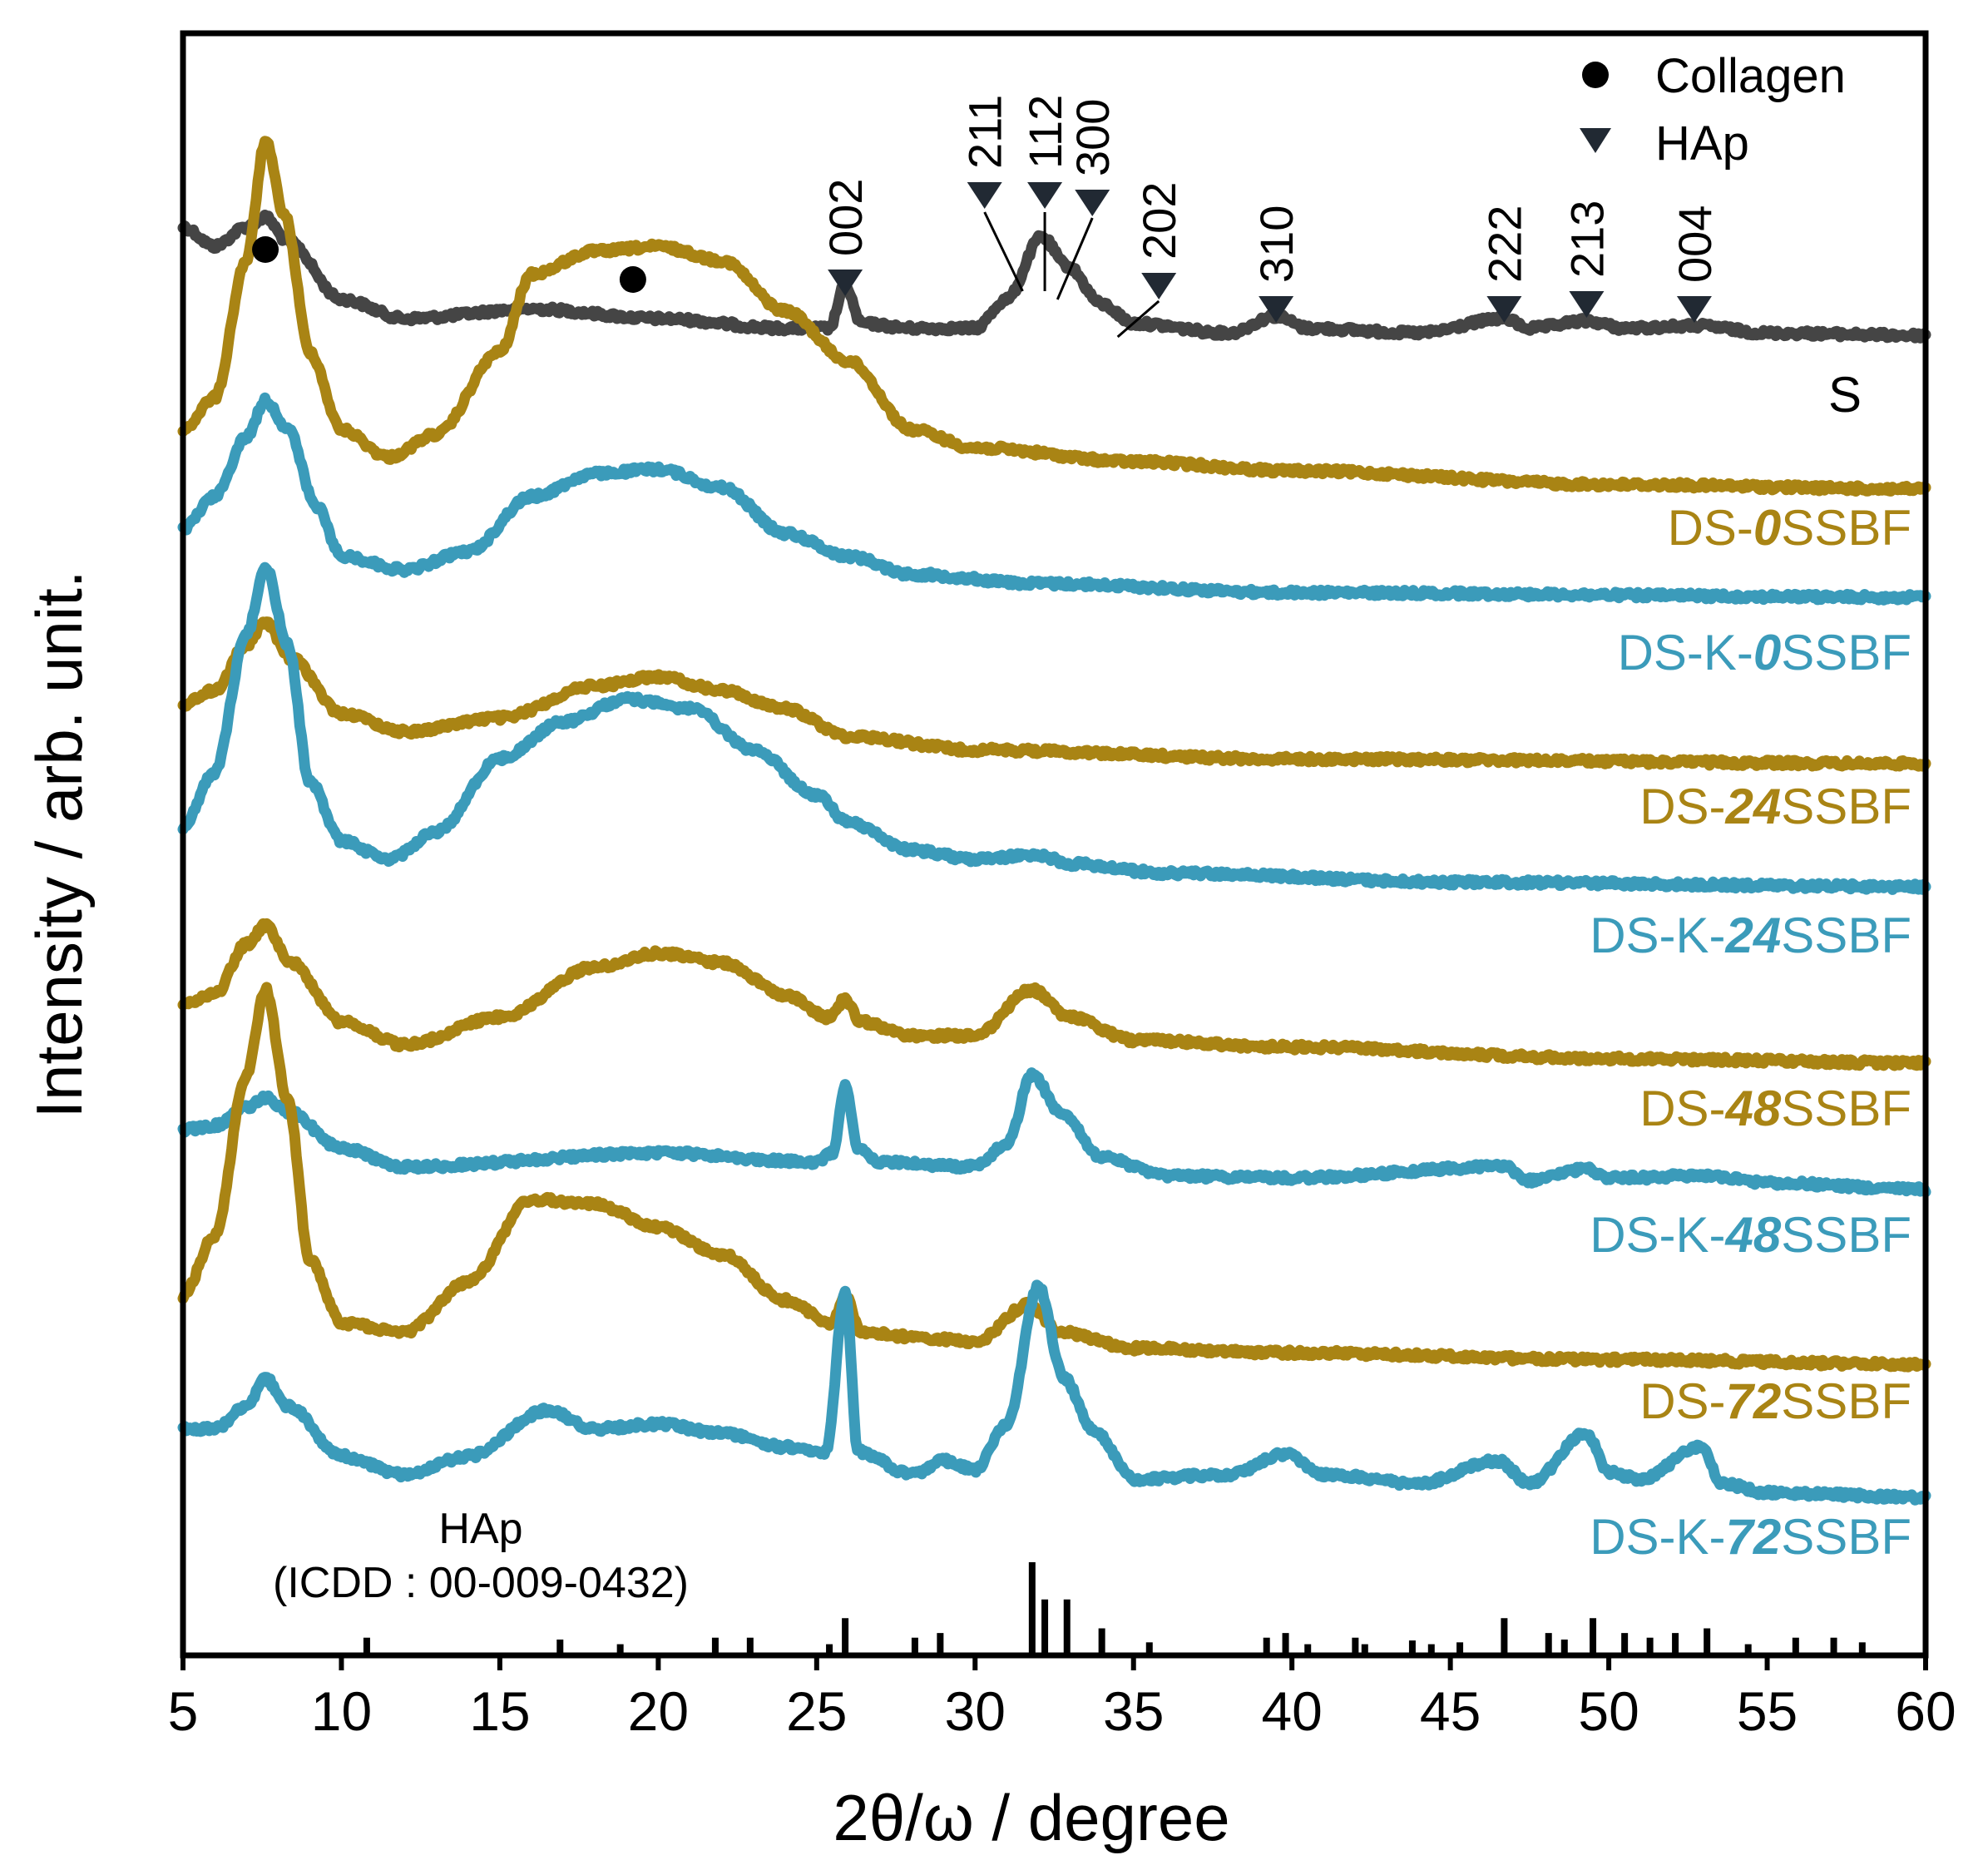  What do you see at coordinates (1276, 244) in the screenshot?
I see `hap-peak-label-310: 310` at bounding box center [1276, 244].